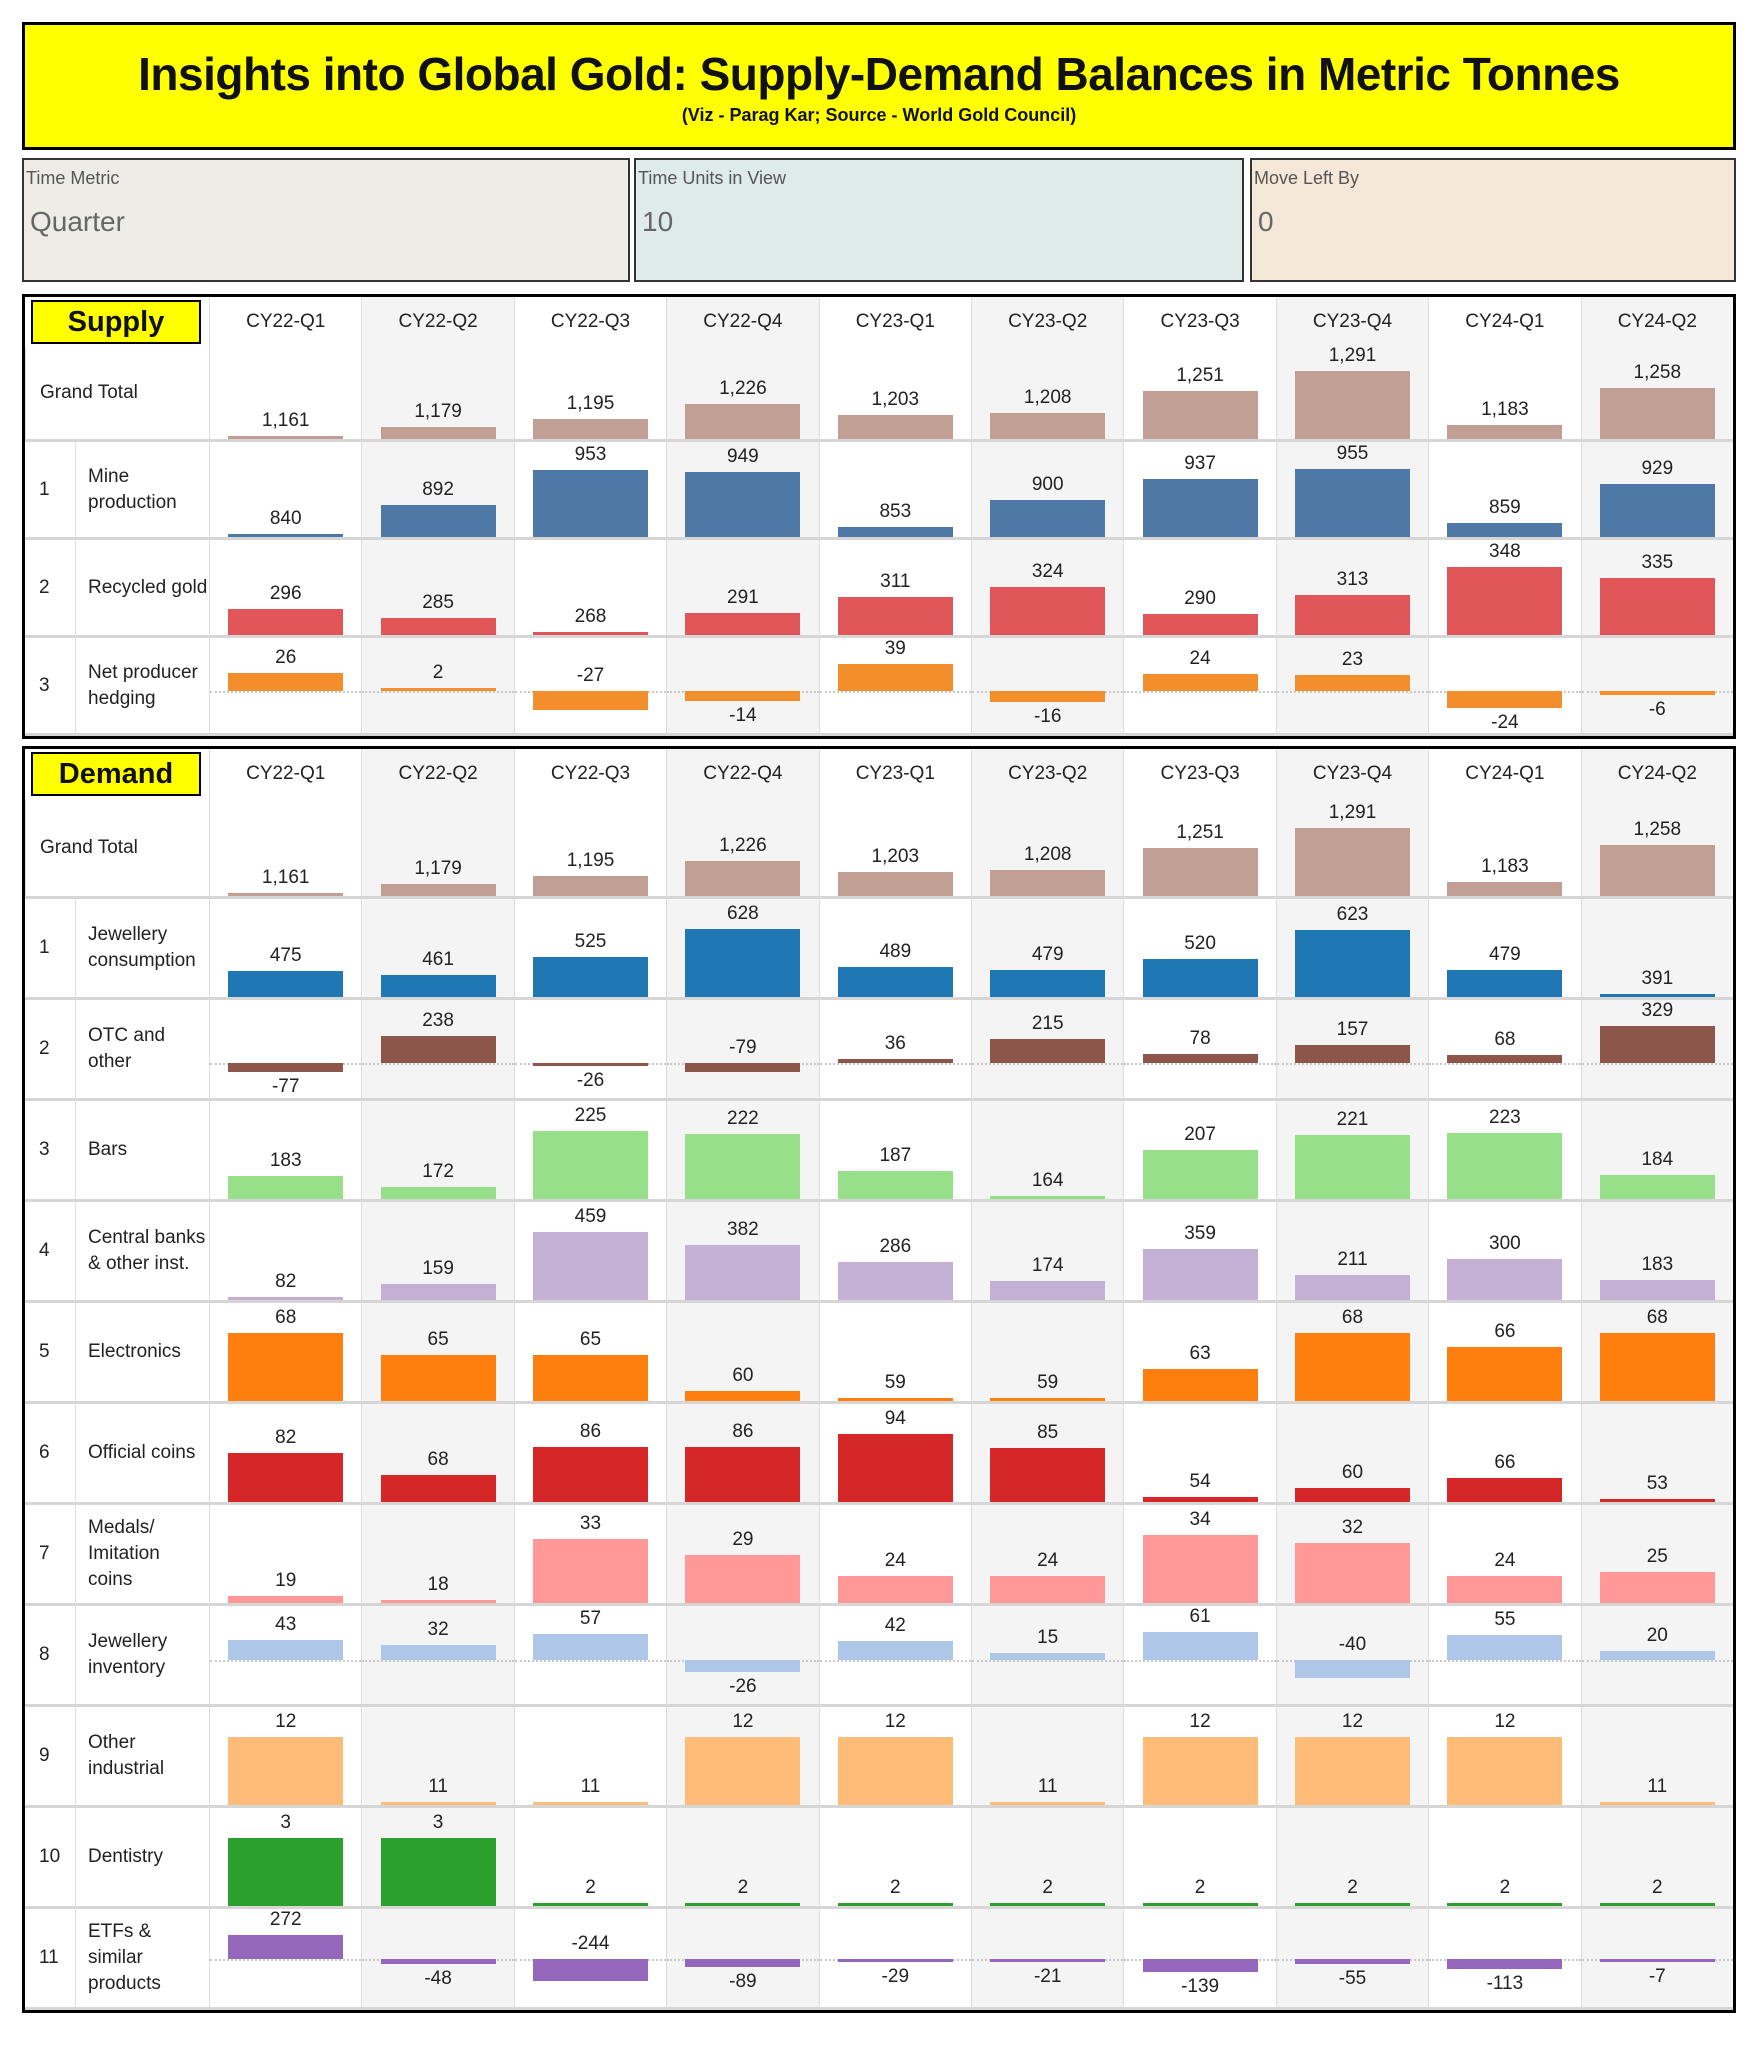 This screenshot has height=2048, width=1762. I want to click on supply-grand-total-value-label: 1,291, so click(1352, 356).